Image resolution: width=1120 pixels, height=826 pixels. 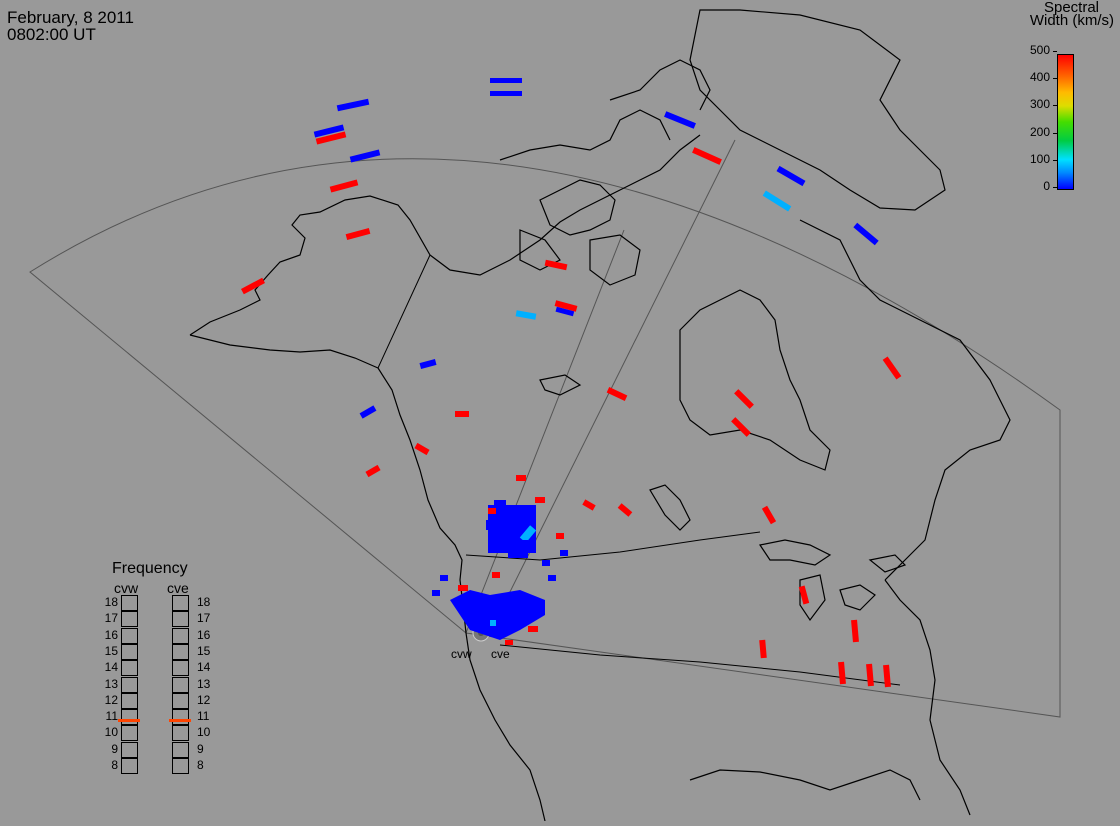 What do you see at coordinates (1071, 20) in the screenshot?
I see `colorbar-units: Width (km/s)` at bounding box center [1071, 20].